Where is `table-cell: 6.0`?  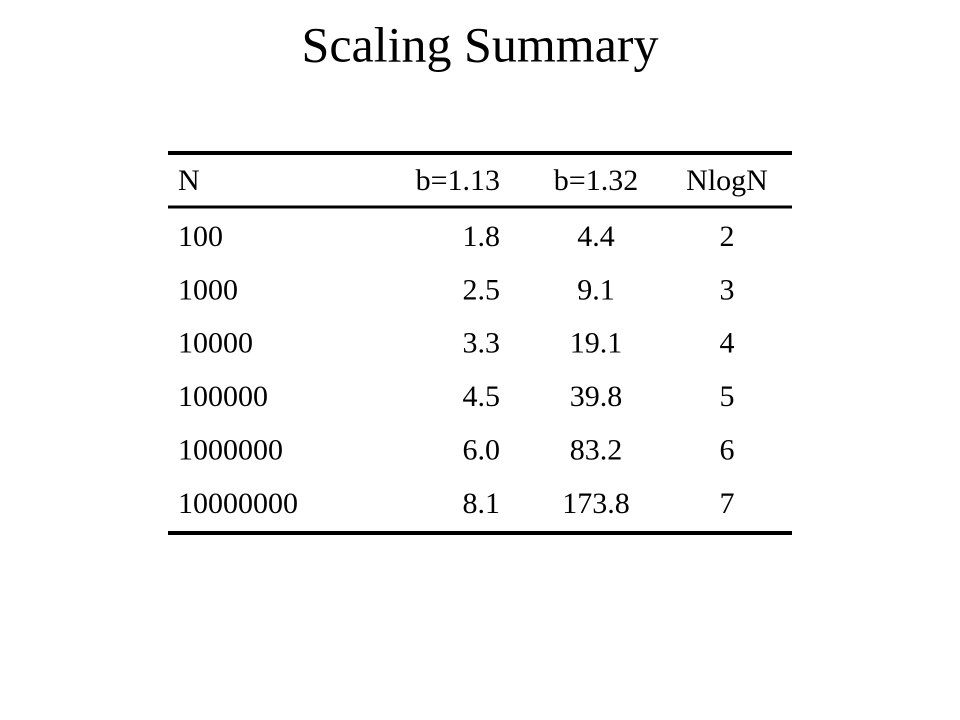
table-cell: 6.0 is located at coordinates (482, 449).